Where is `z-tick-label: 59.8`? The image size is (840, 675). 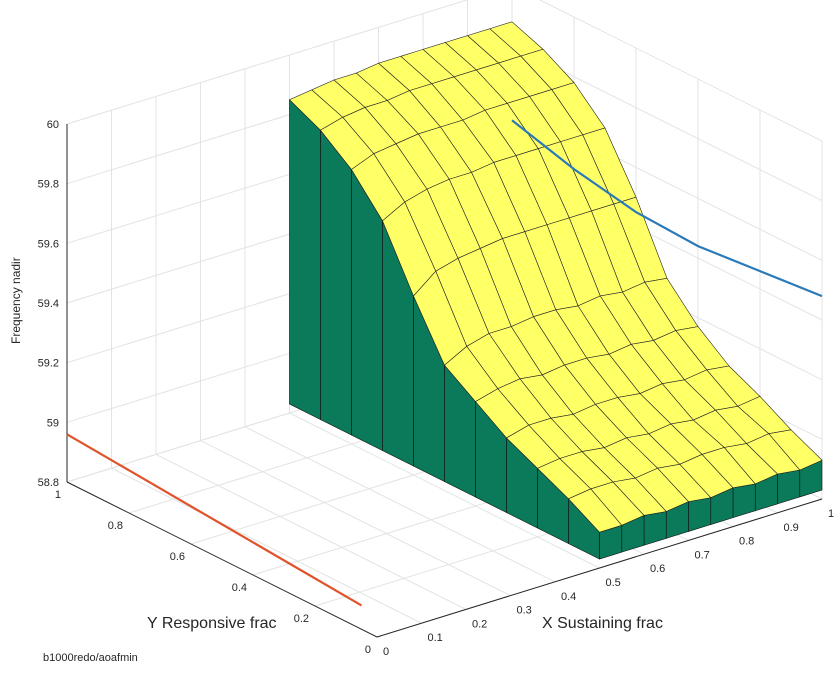 z-tick-label: 59.8 is located at coordinates (48, 185).